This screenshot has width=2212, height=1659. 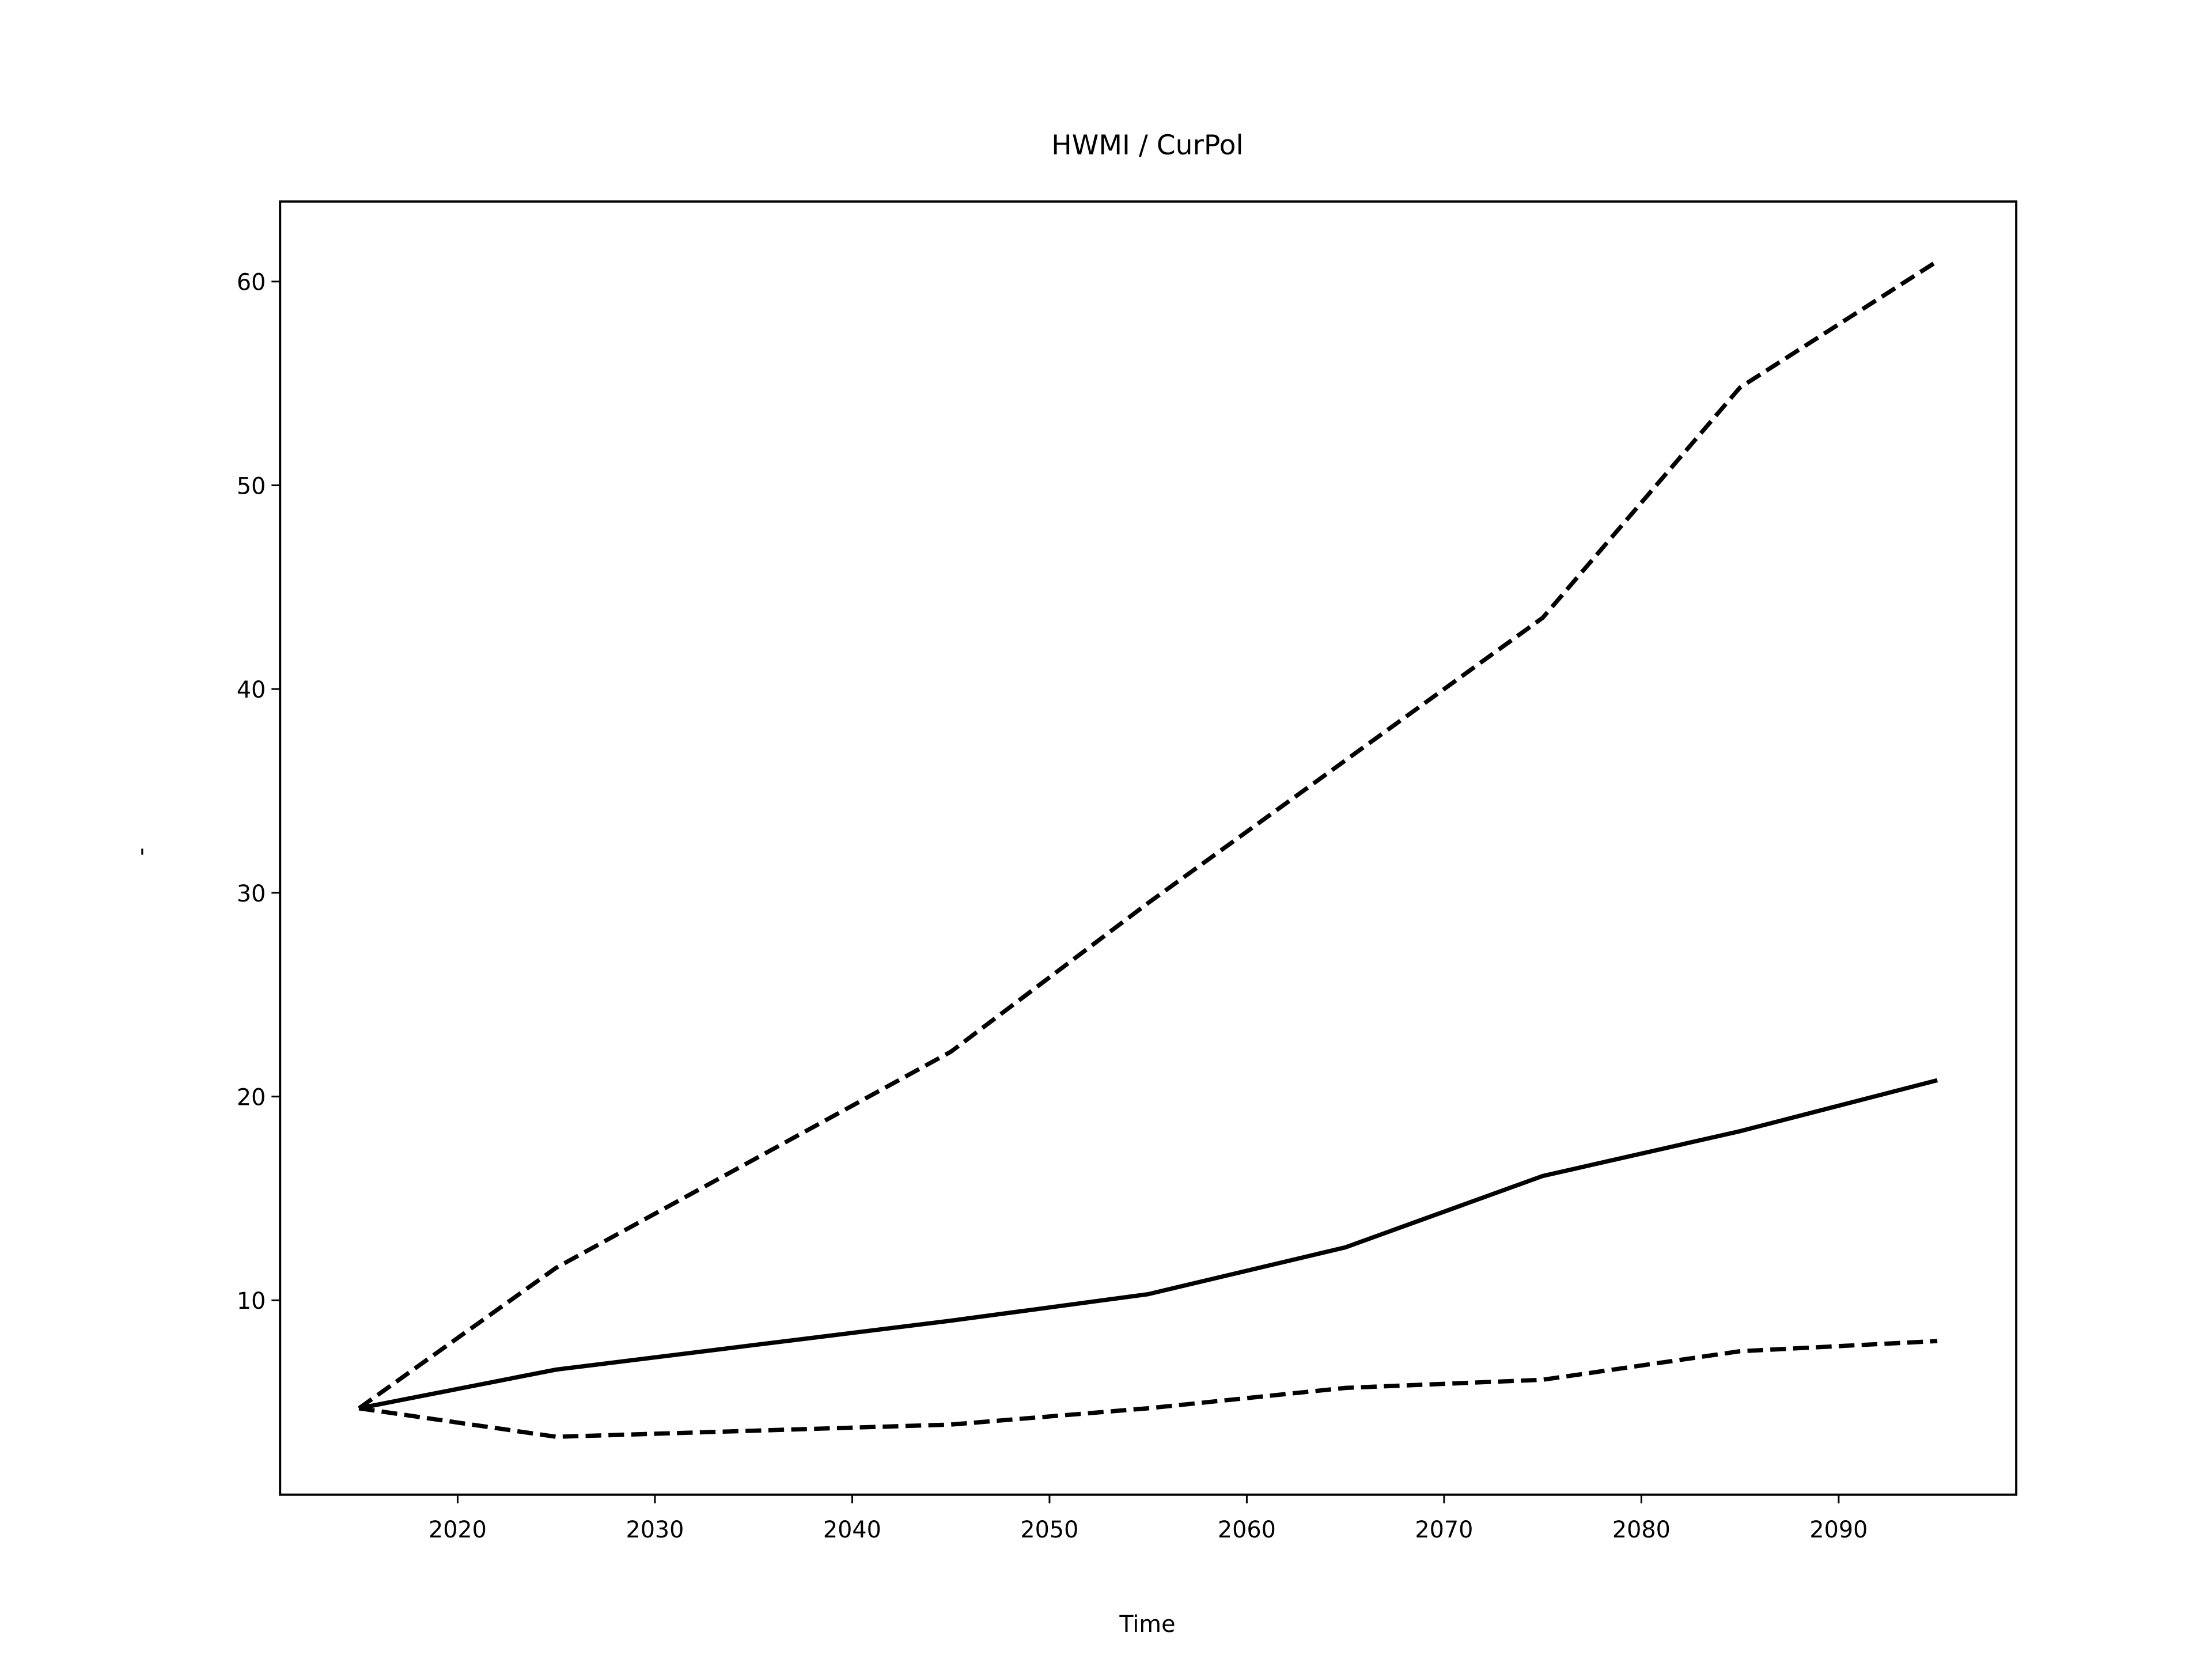 I want to click on y-tick-label: 10, so click(x=251, y=1301).